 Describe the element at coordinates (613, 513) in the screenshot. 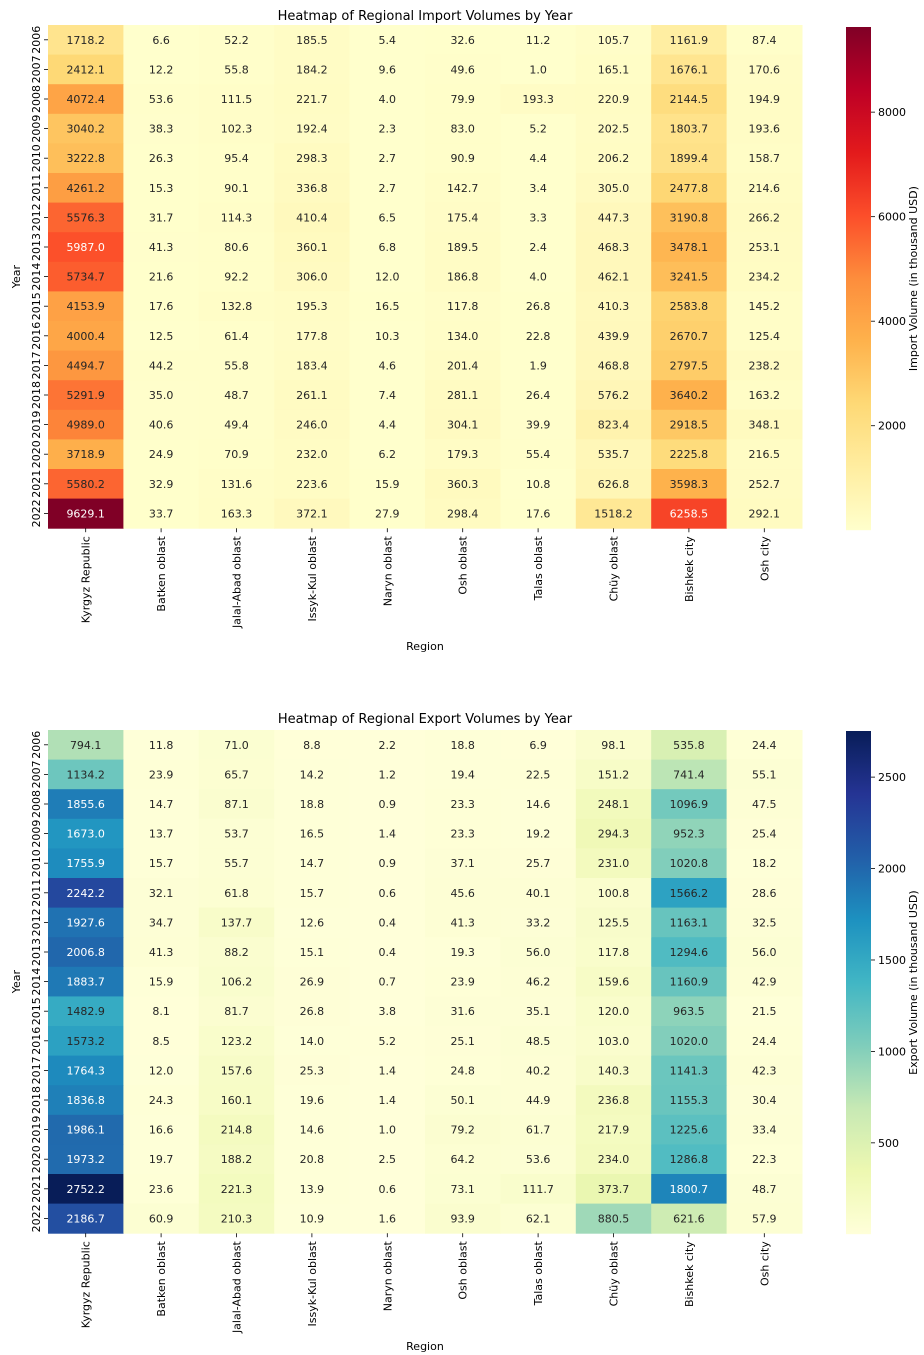

I see `cell-value-label: 1518.2` at that location.